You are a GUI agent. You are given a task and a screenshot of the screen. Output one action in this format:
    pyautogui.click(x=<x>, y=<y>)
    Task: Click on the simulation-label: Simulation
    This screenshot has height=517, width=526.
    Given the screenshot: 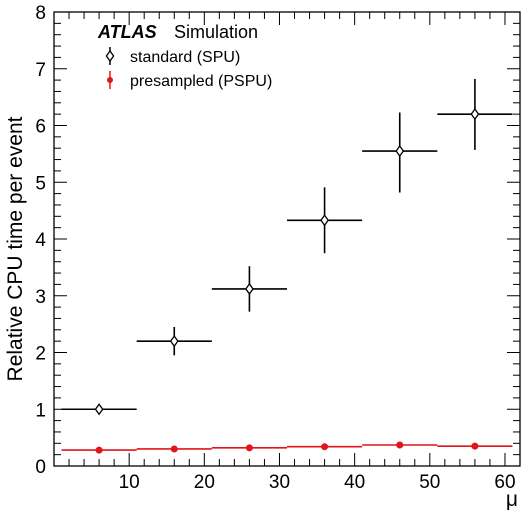 What is the action you would take?
    pyautogui.click(x=216, y=32)
    